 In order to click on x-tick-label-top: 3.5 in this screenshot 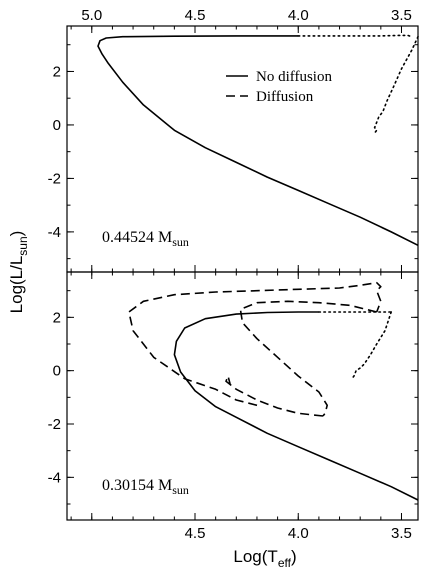, I will do `click(401, 15)`.